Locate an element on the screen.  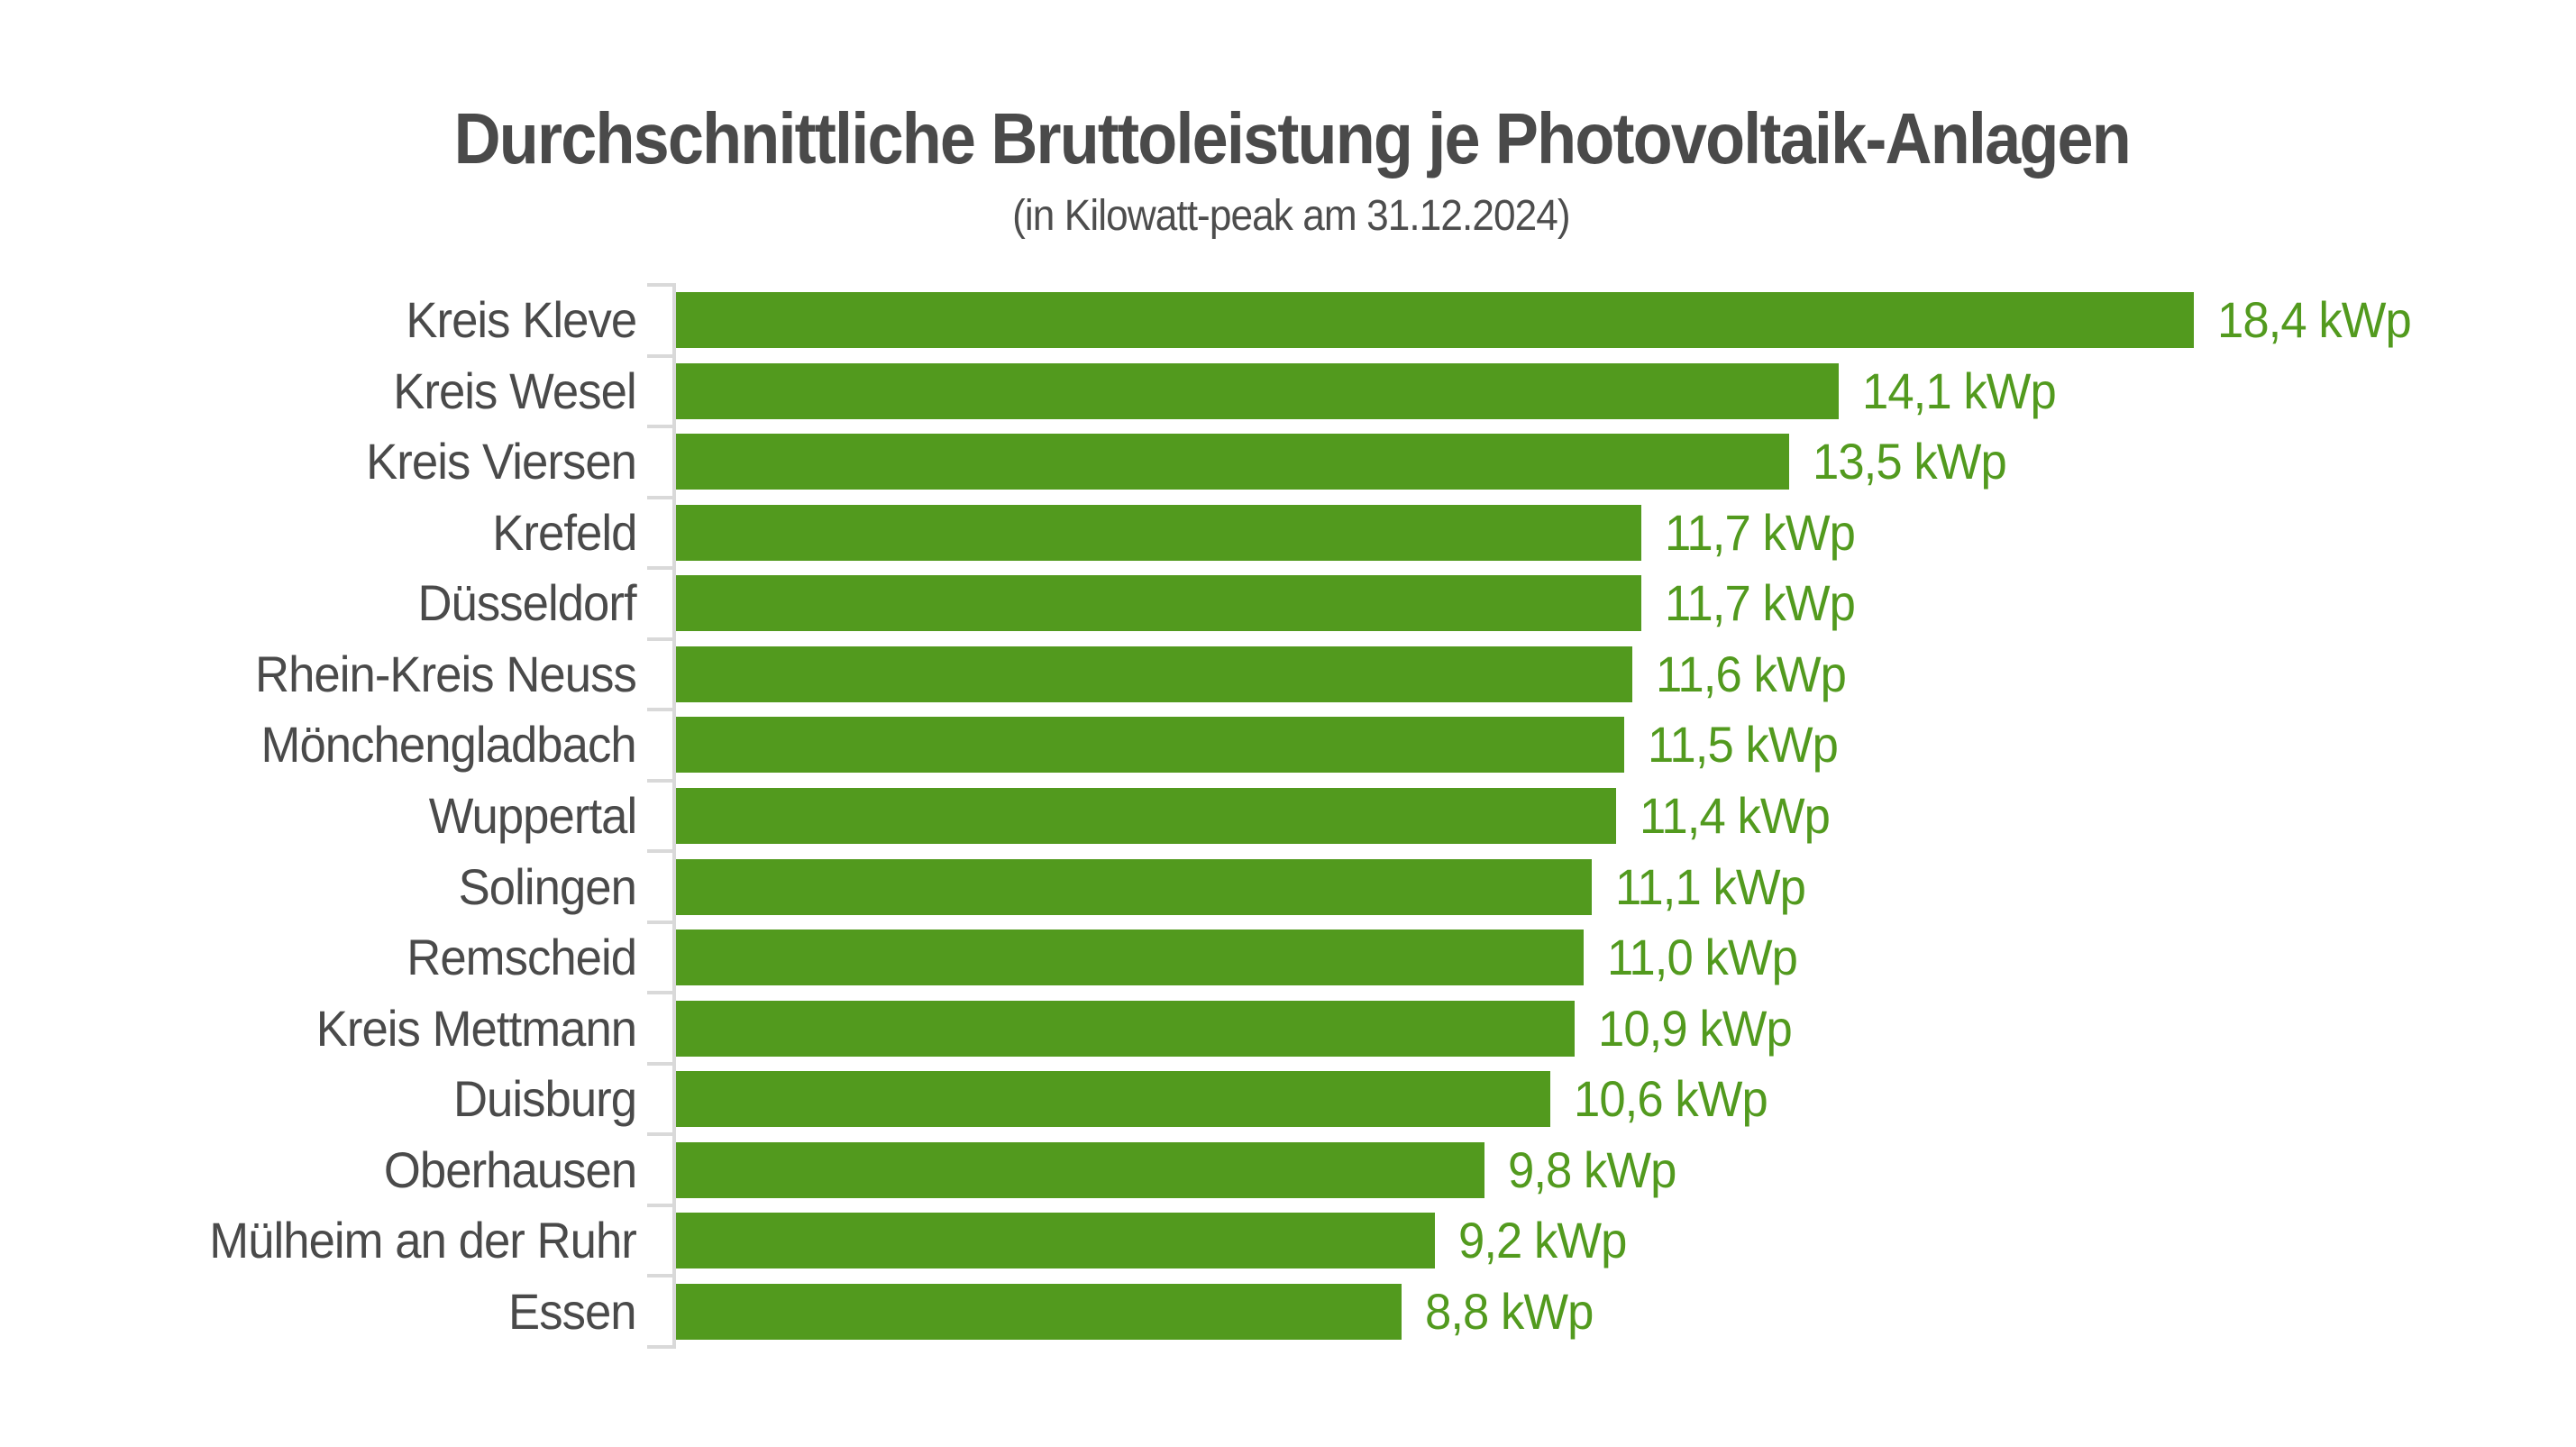
value-label: 14,1 kWp is located at coordinates (1959, 390).